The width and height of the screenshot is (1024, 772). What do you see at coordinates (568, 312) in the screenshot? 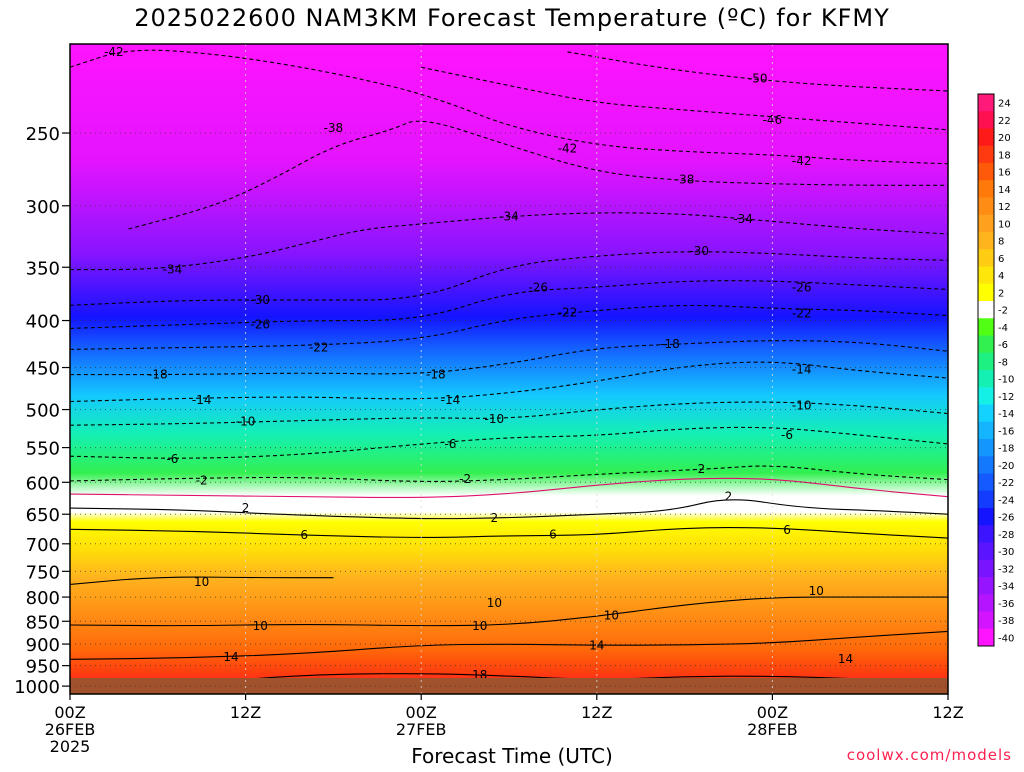
I see `contour-label: -22` at bounding box center [568, 312].